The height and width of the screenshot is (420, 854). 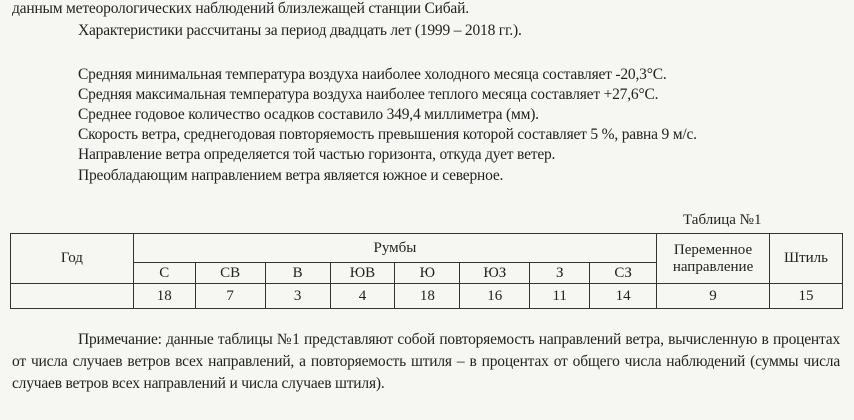 What do you see at coordinates (362, 273) in the screenshot?
I see `direction-header: ЮВ` at bounding box center [362, 273].